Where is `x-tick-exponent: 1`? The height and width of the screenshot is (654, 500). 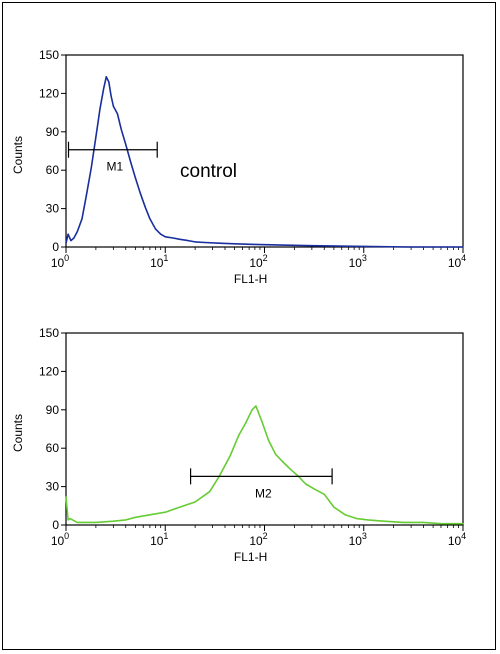 x-tick-exponent: 1 is located at coordinates (165, 258).